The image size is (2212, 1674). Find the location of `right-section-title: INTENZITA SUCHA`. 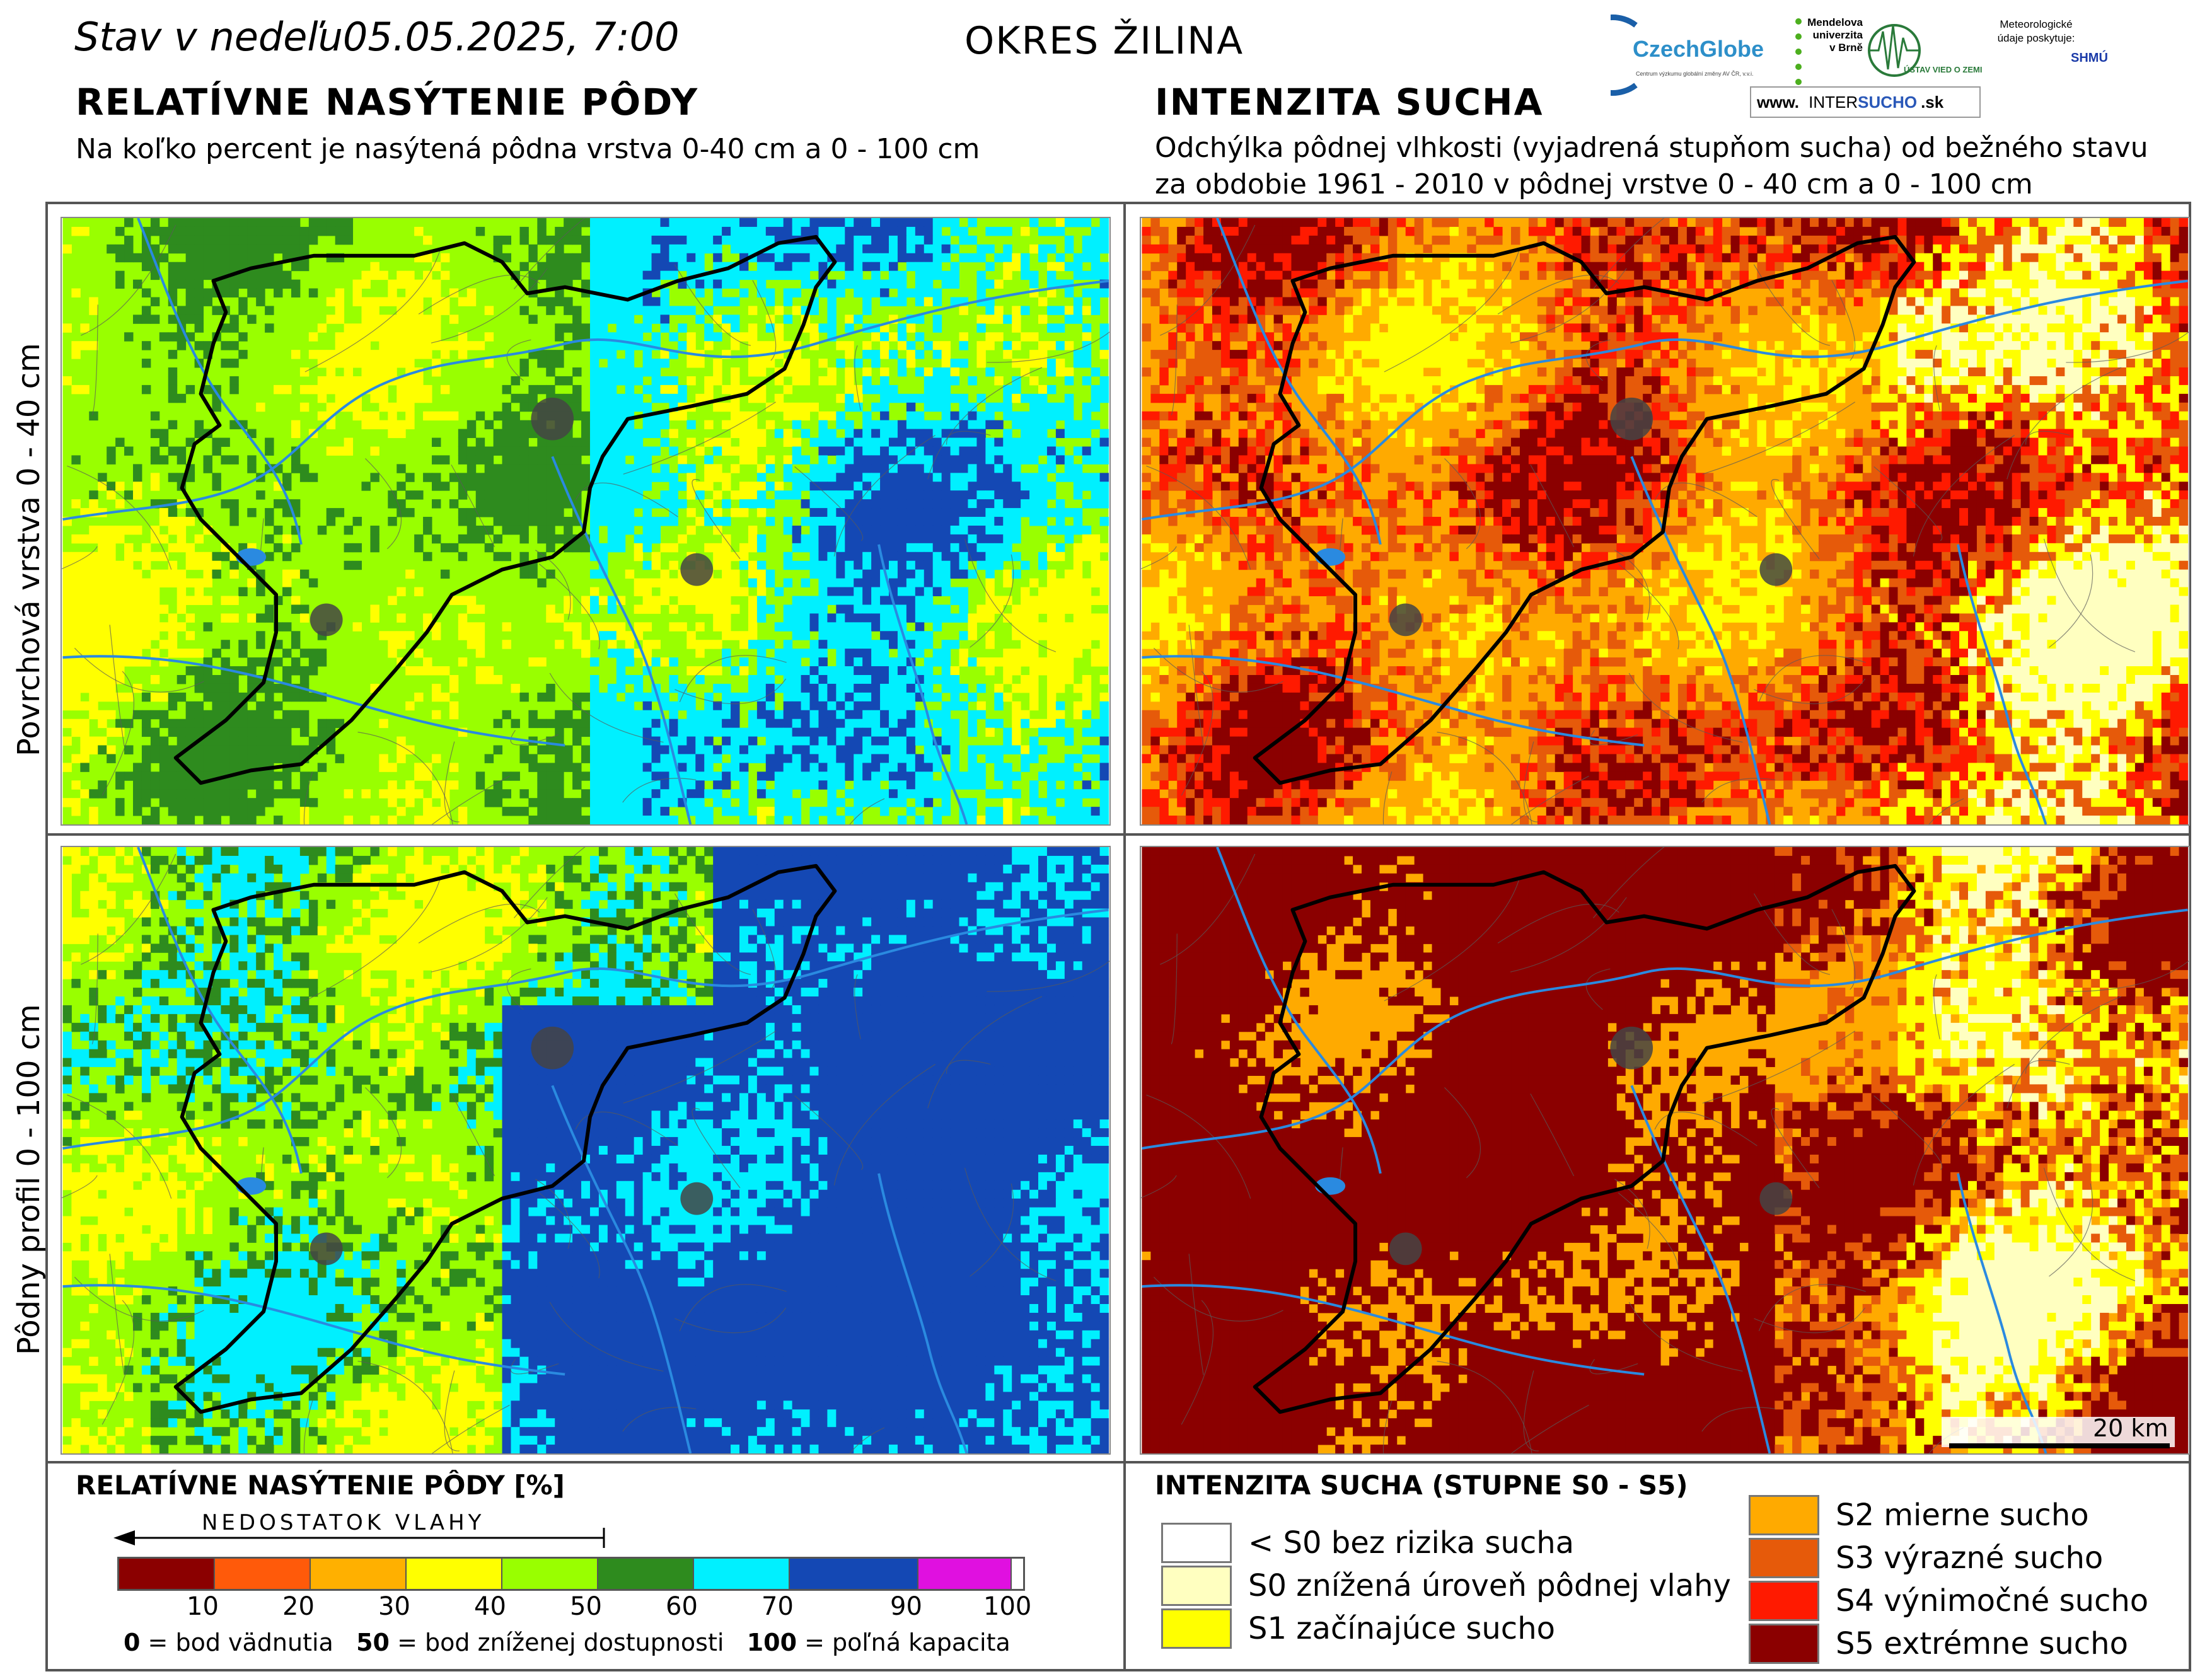

right-section-title: INTENZITA SUCHA is located at coordinates (1349, 102).